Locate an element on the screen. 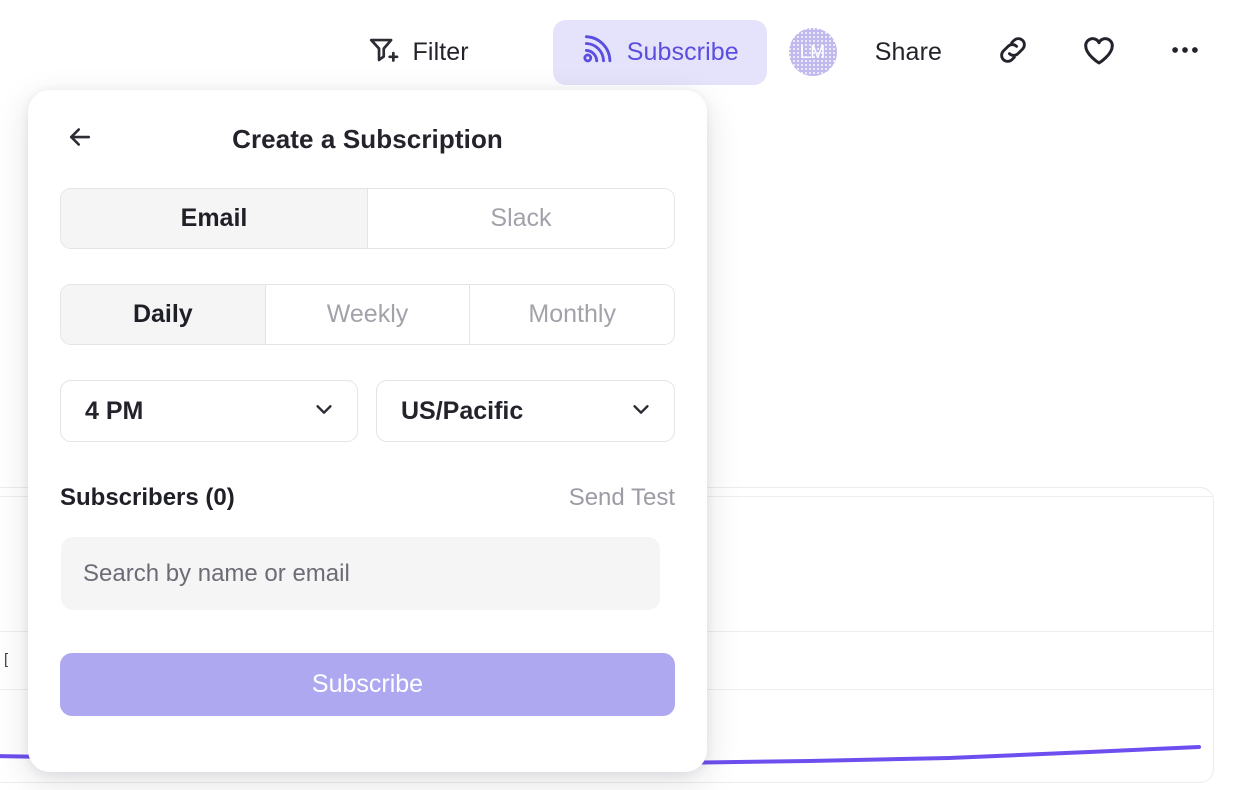  heart-icon is located at coordinates (1099, 52).